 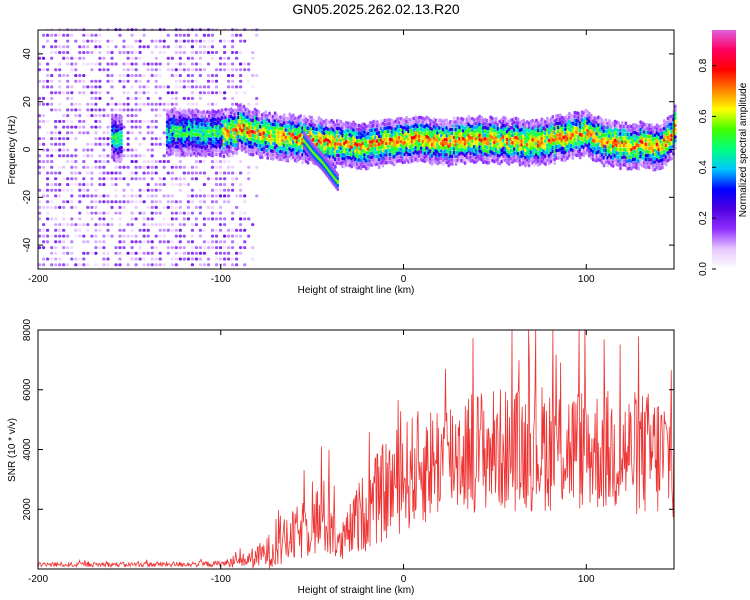 What do you see at coordinates (337, 175) in the screenshot?
I see `spectrogram-branch-cell` at bounding box center [337, 175].